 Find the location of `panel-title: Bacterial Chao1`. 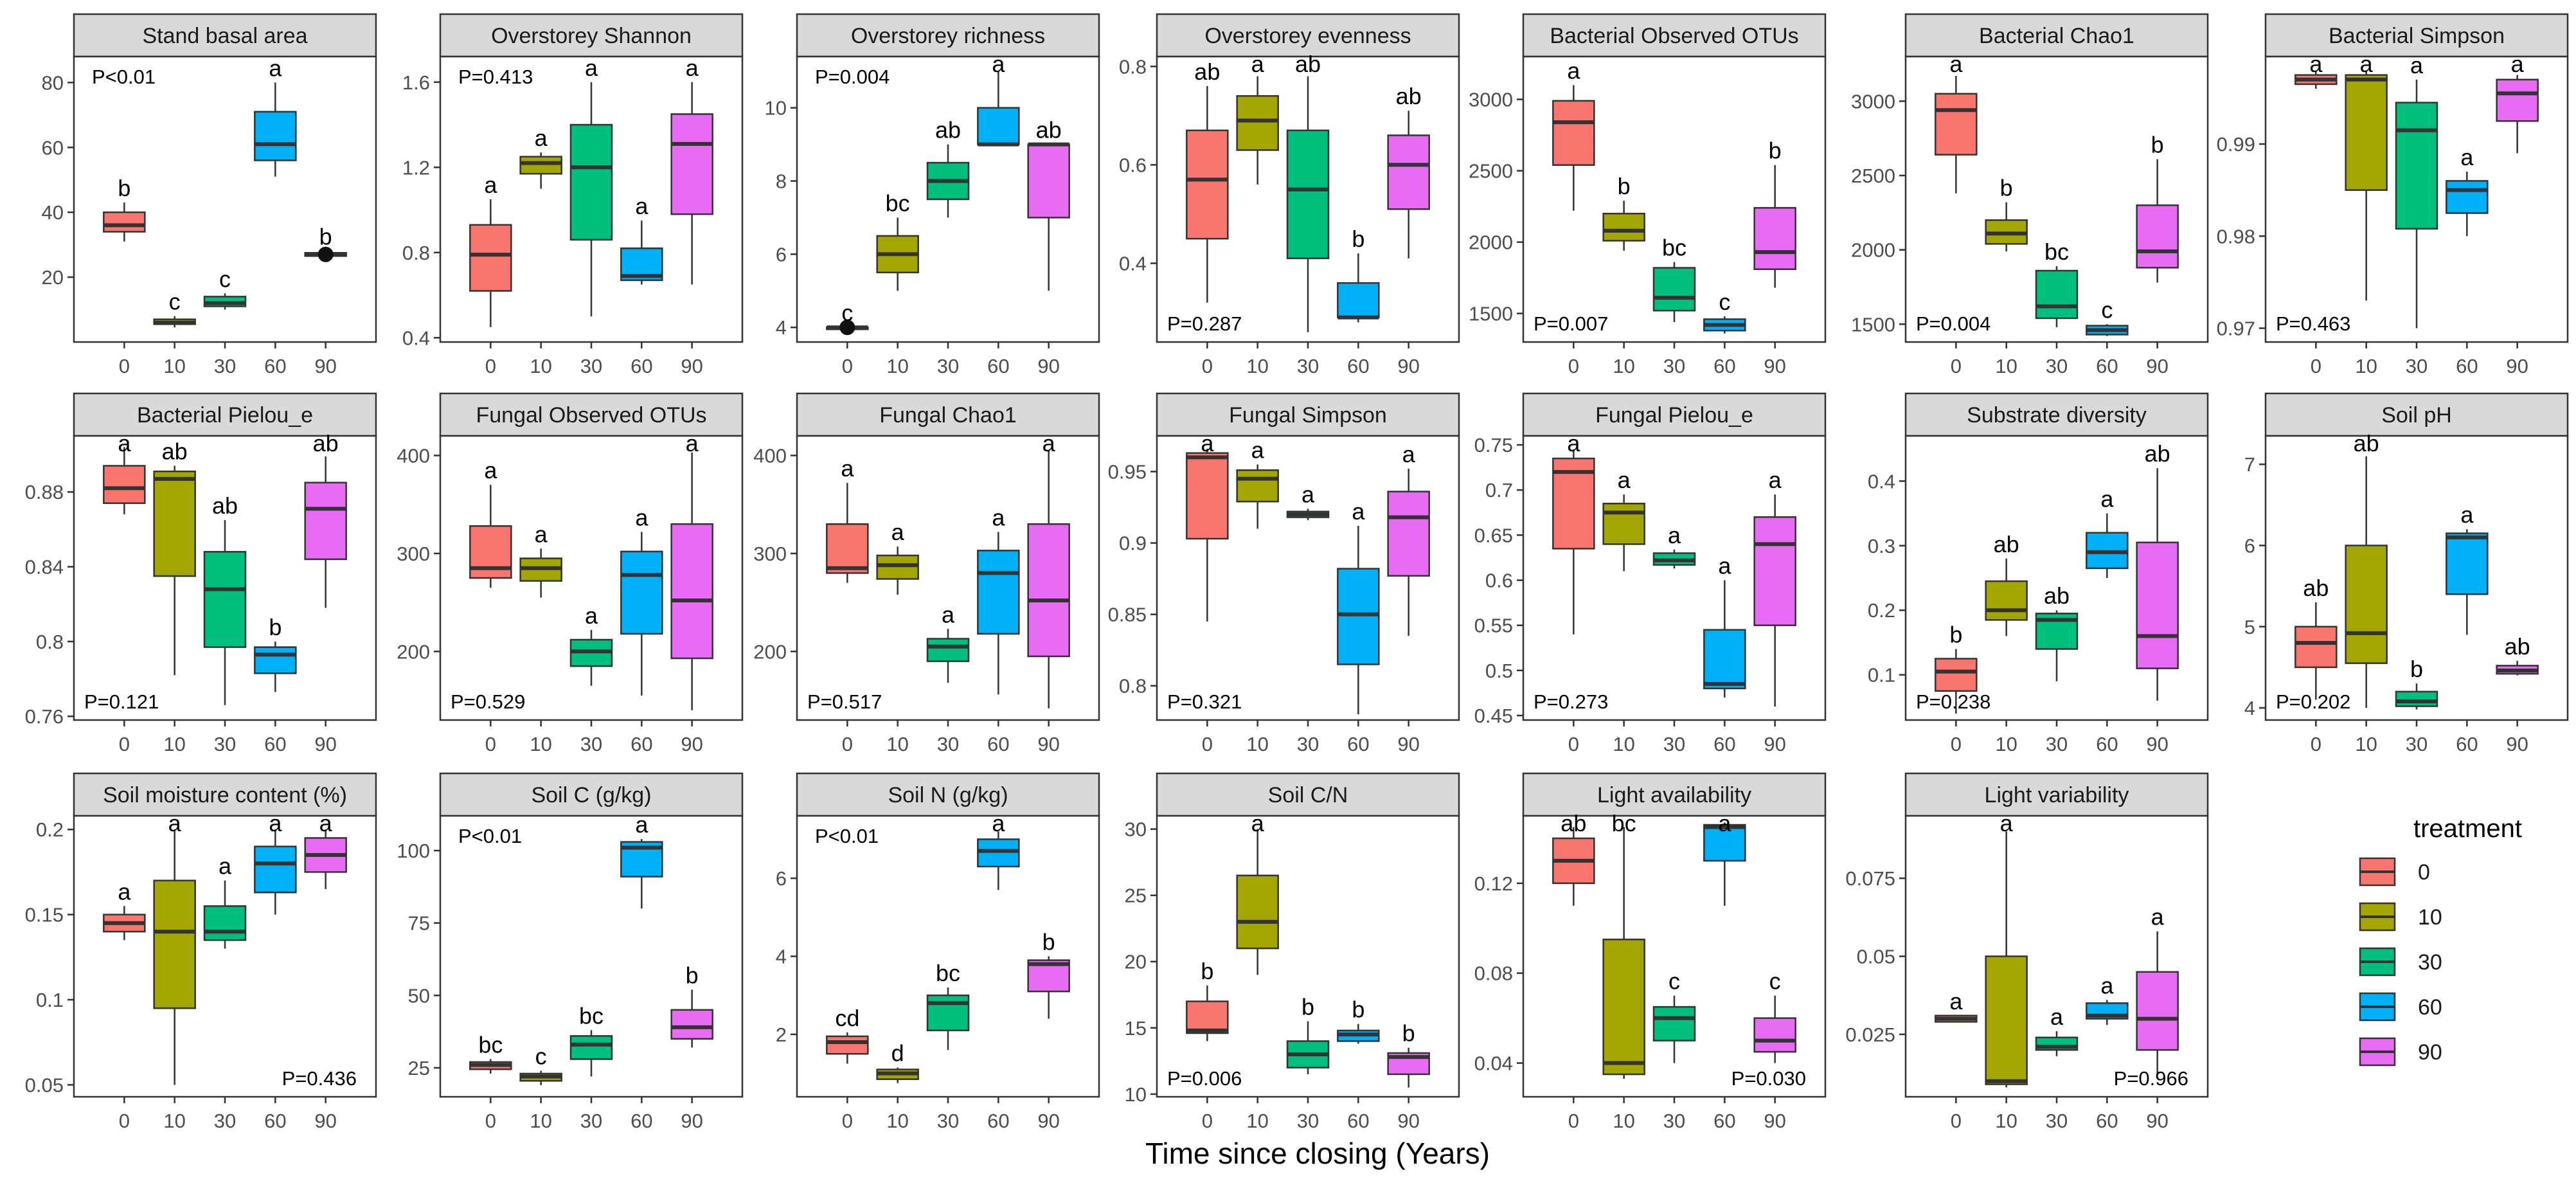

panel-title: Bacterial Chao1 is located at coordinates (2056, 36).